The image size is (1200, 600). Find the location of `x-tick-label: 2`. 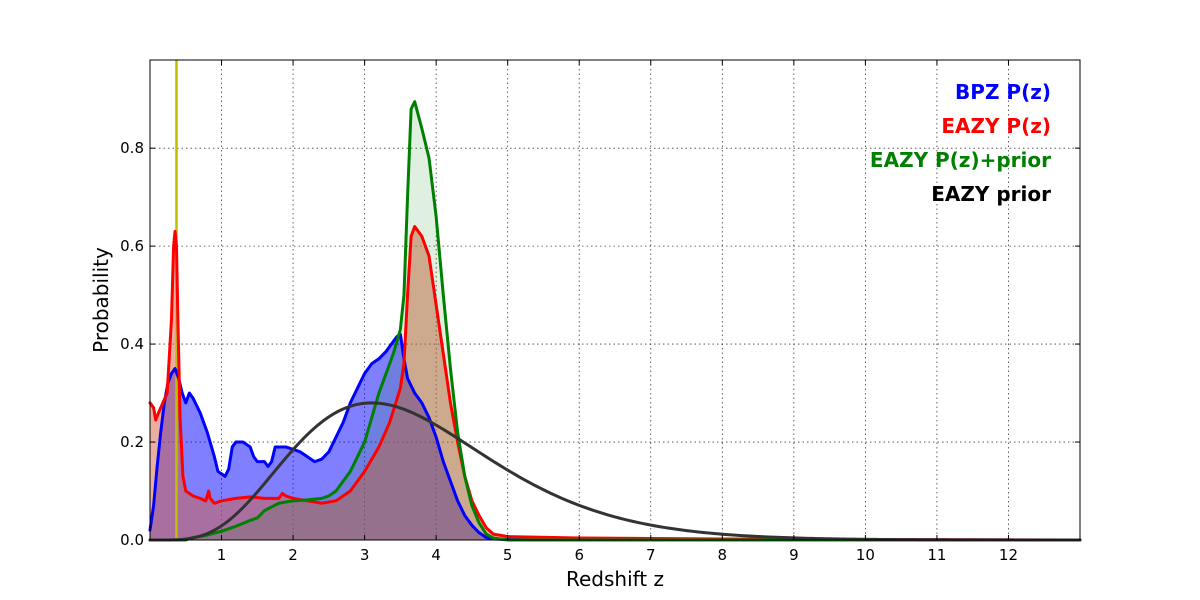

x-tick-label: 2 is located at coordinates (293, 555).